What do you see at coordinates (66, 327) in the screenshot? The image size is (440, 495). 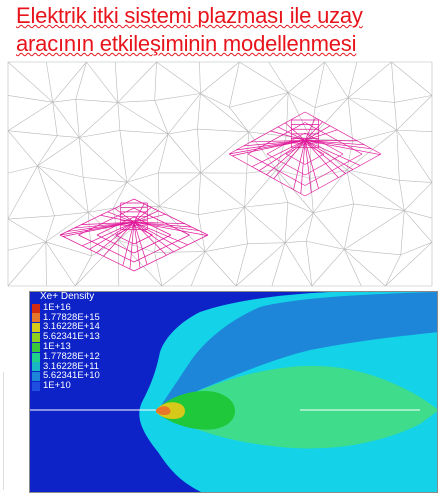 I see `legend-entry: 3.16228E+14` at bounding box center [66, 327].